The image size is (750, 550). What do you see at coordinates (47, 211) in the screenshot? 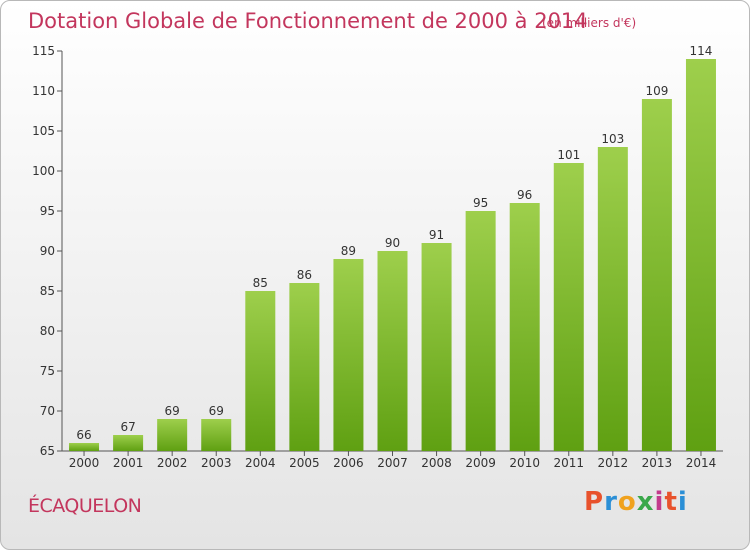
I see `y-tick-label: 95` at bounding box center [47, 211].